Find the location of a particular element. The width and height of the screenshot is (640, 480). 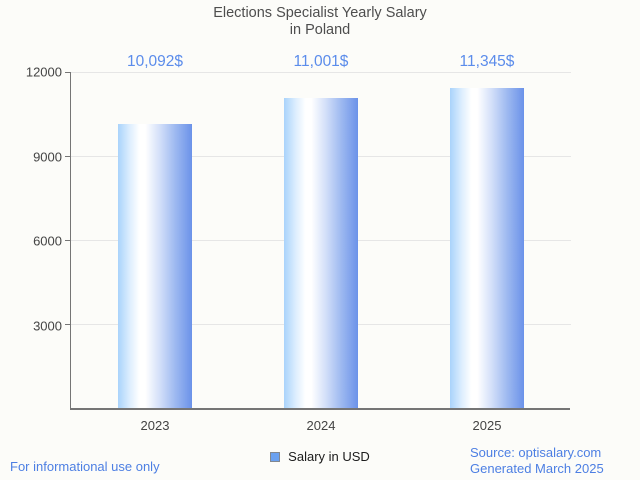

y-tick-label: 9000 is located at coordinates (47, 156).